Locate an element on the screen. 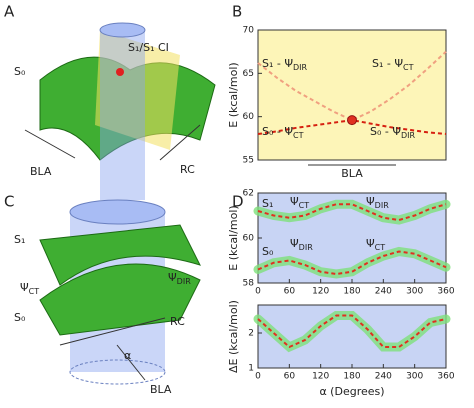  label-text: BLA is located at coordinates (161, 389).